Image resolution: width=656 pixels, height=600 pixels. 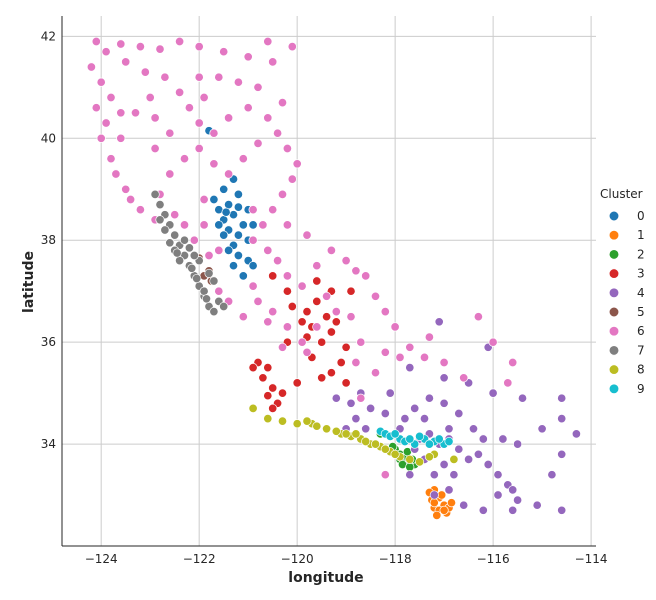 What do you see at coordinates (641, 350) in the screenshot?
I see `legend-label-7: 7` at bounding box center [641, 350].